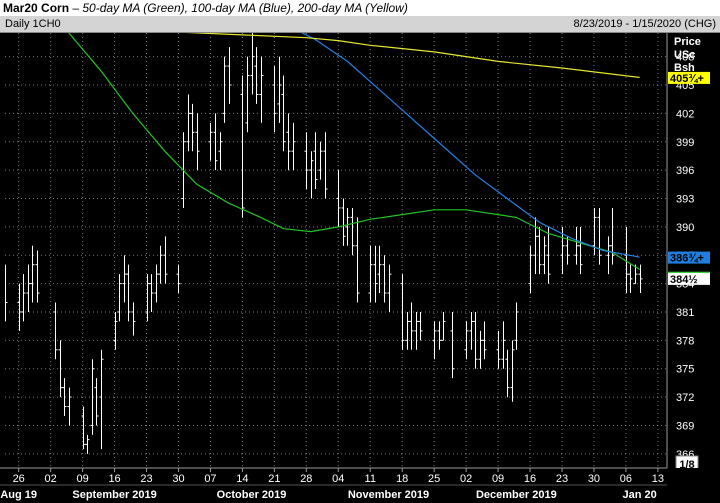  Describe the element at coordinates (658, 479) in the screenshot. I see `day-tick-label: 13` at that location.